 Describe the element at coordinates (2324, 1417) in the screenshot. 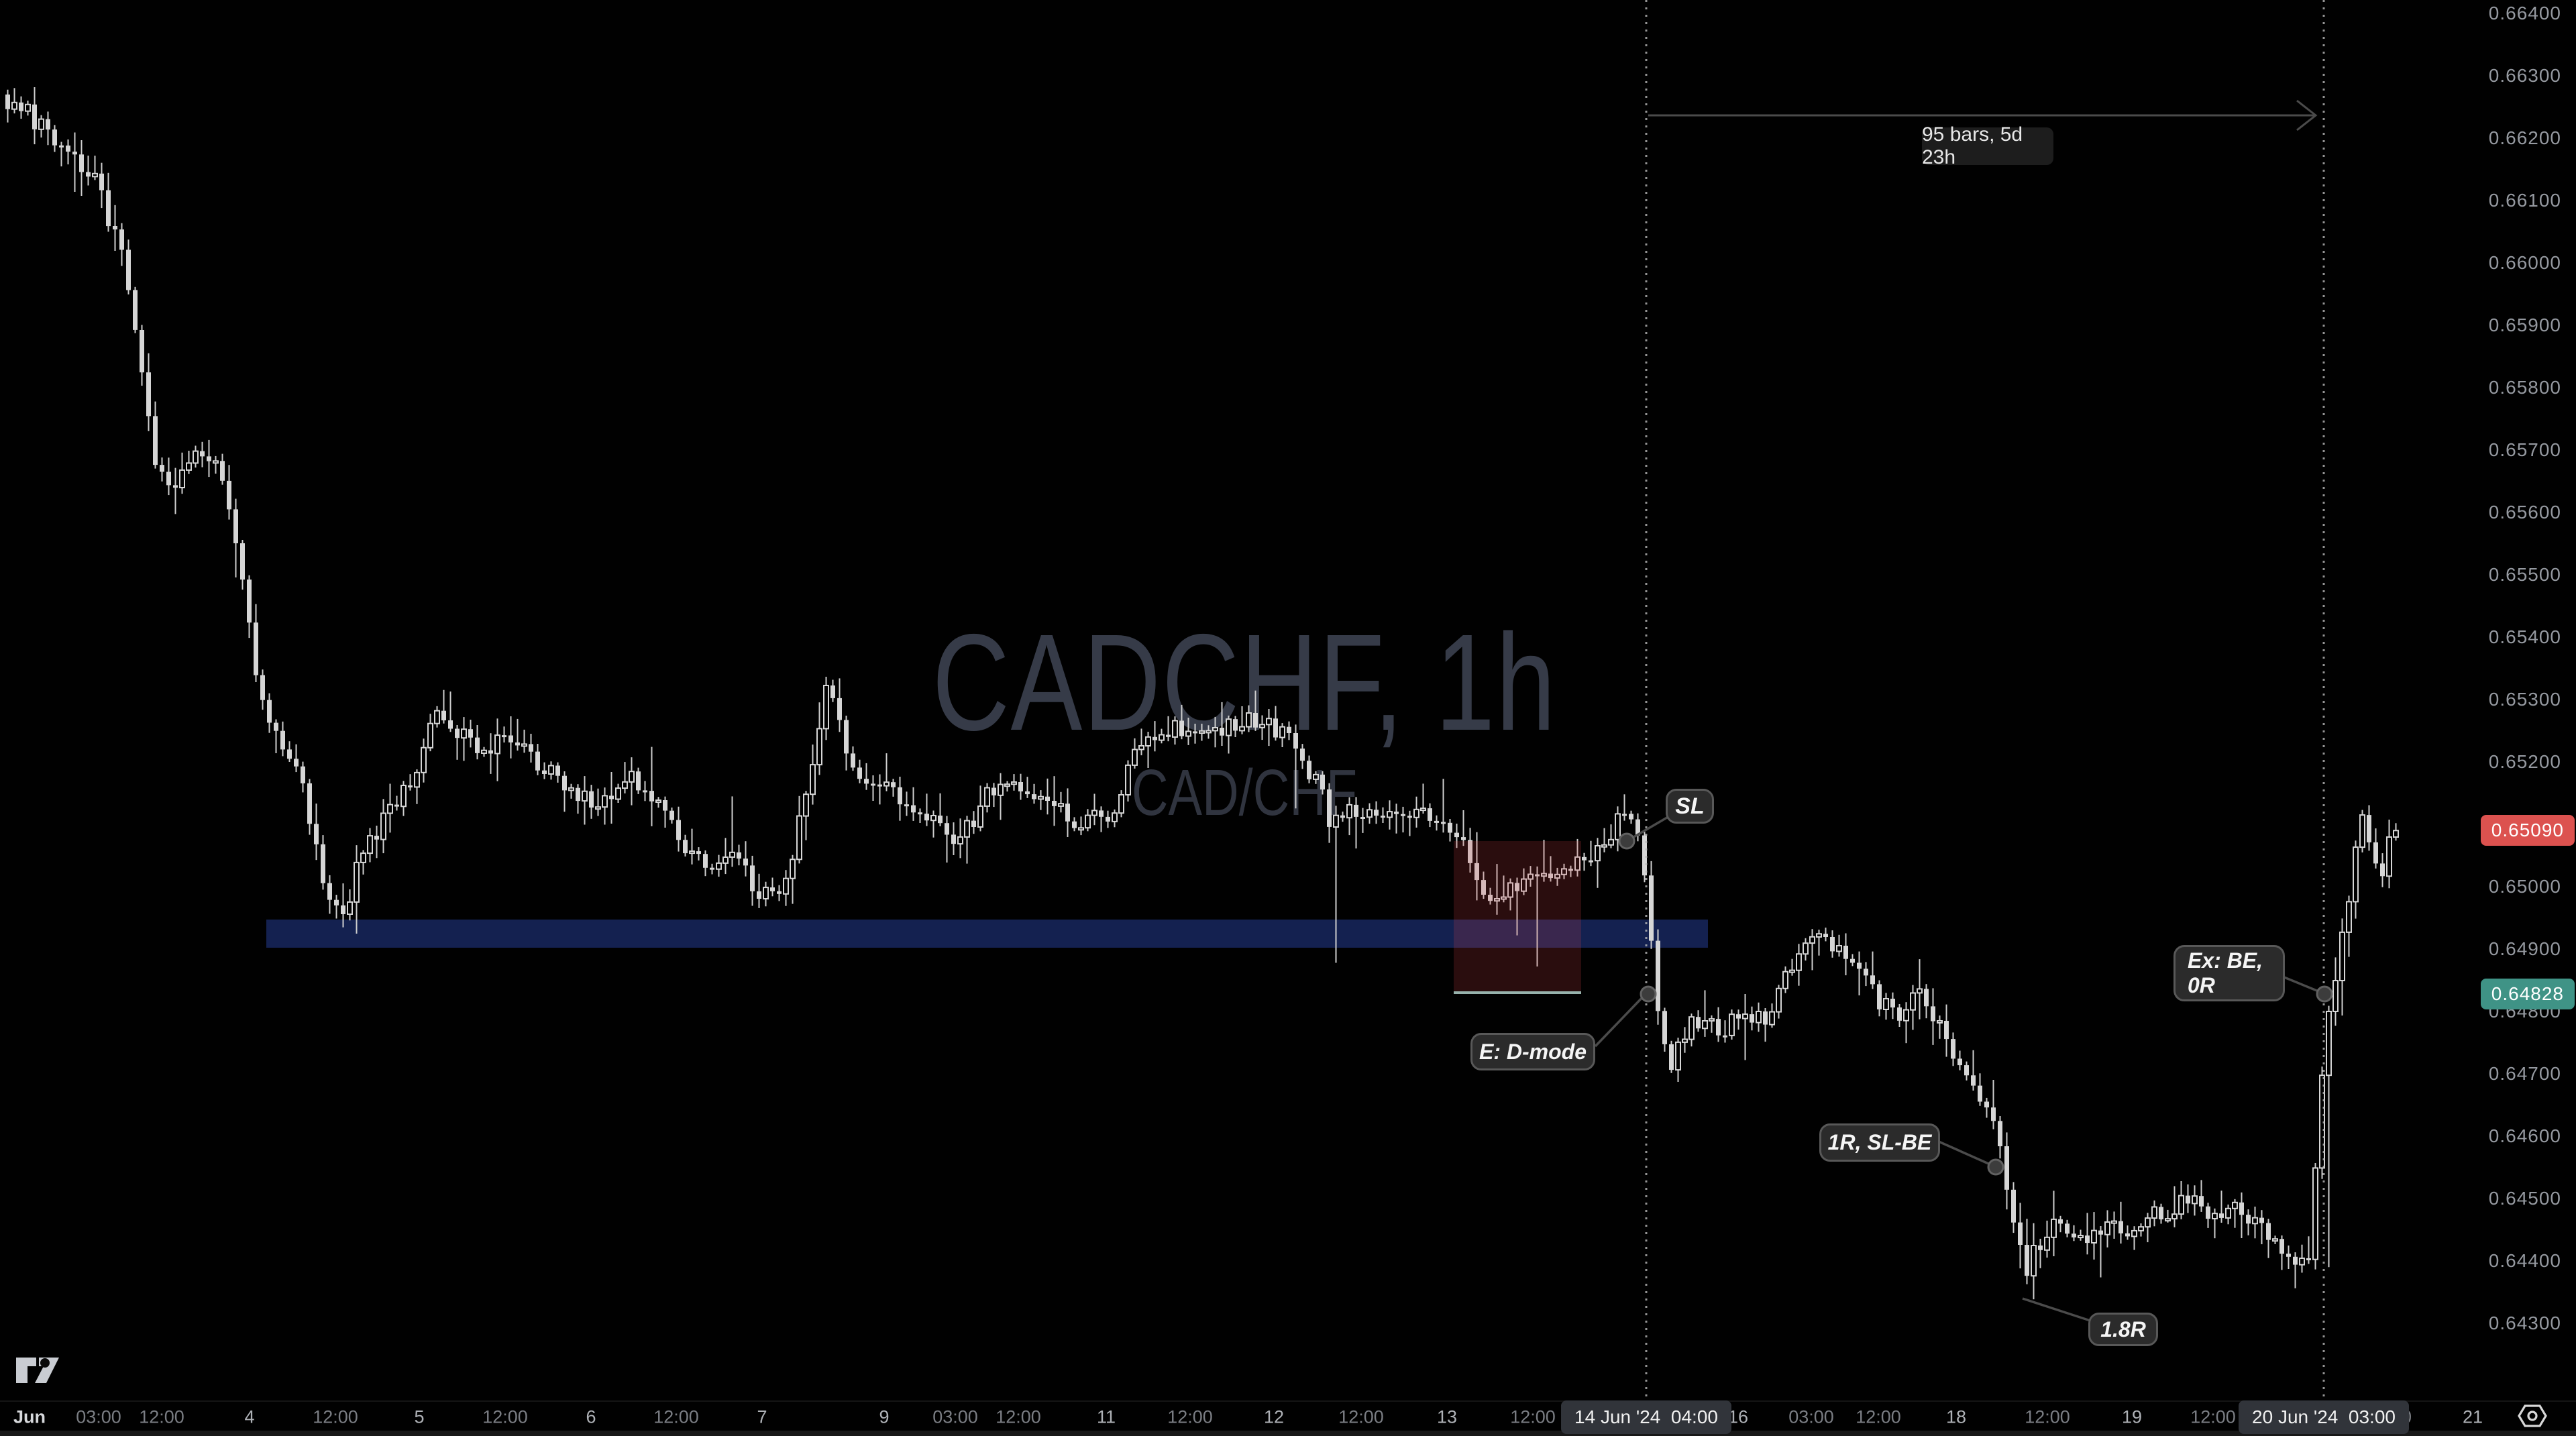

I see `time-marker-label: 20 Jun '24 03:00` at that location.